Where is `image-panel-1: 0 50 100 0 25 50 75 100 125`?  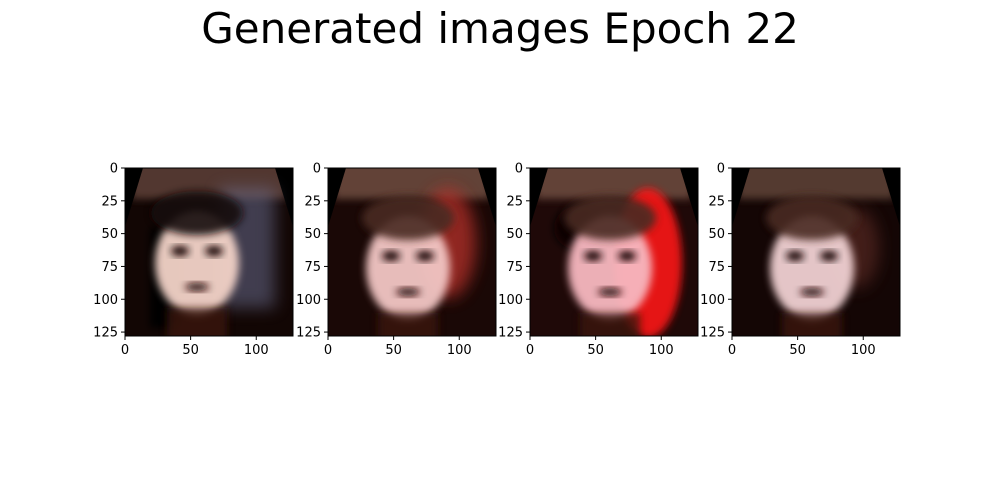
image-panel-1: 0 50 100 0 25 50 75 100 125 is located at coordinates (193, 260).